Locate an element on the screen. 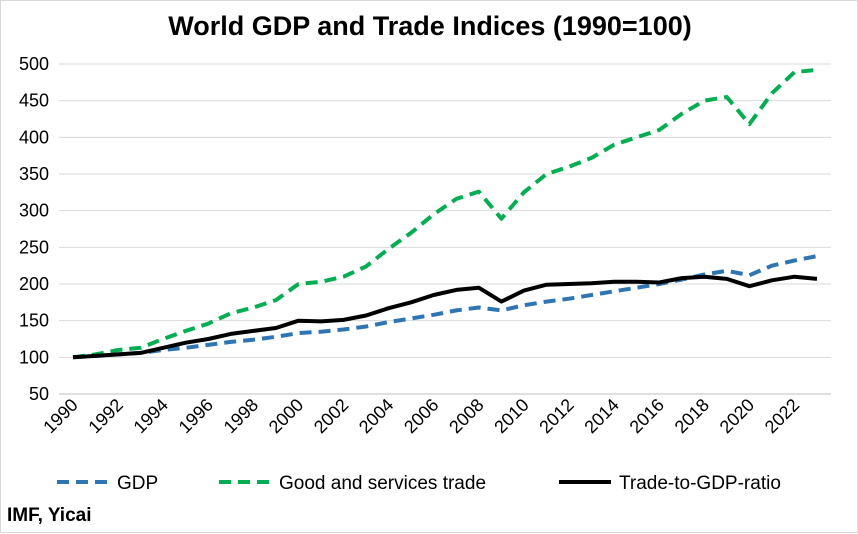  y-tick-label: 450 is located at coordinates (34, 101).